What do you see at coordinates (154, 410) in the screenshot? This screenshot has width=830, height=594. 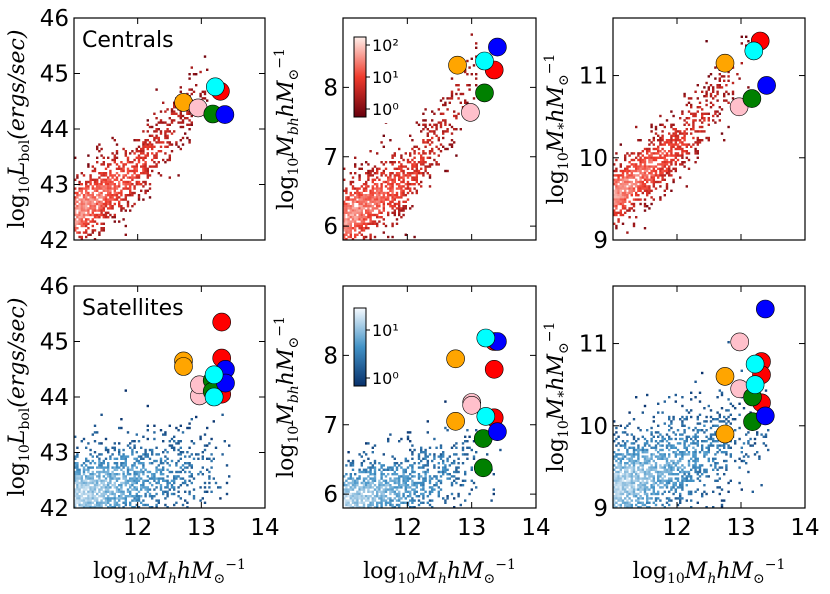 I see `plot-area` at bounding box center [154, 410].